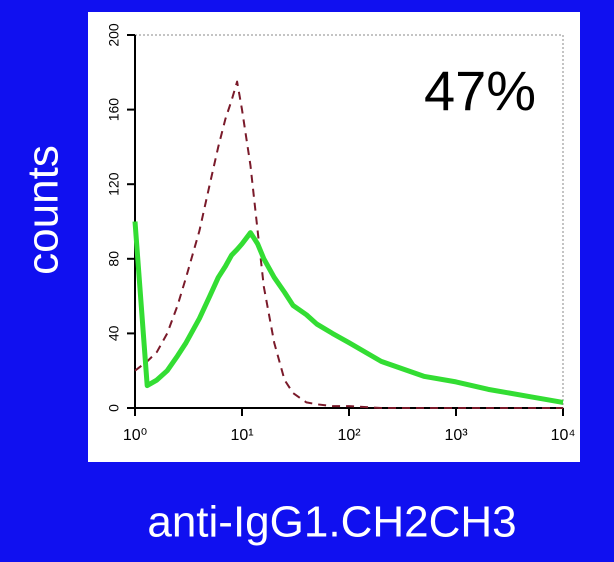 Image resolution: width=614 pixels, height=562 pixels. I want to click on x-tick-label: 10⁰, so click(135, 435).